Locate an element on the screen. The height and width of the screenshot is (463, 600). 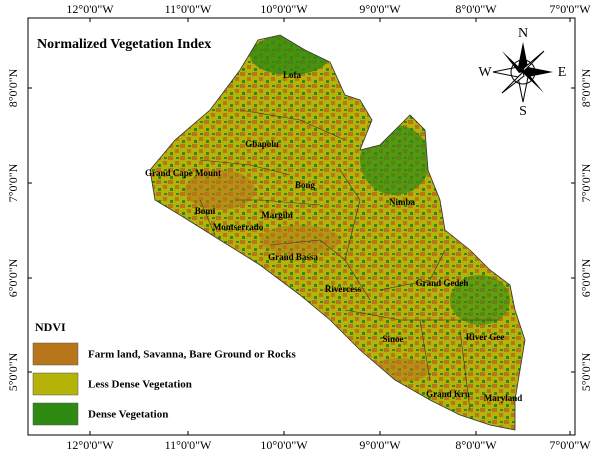
legend-title: NDVI is located at coordinates (50, 327).